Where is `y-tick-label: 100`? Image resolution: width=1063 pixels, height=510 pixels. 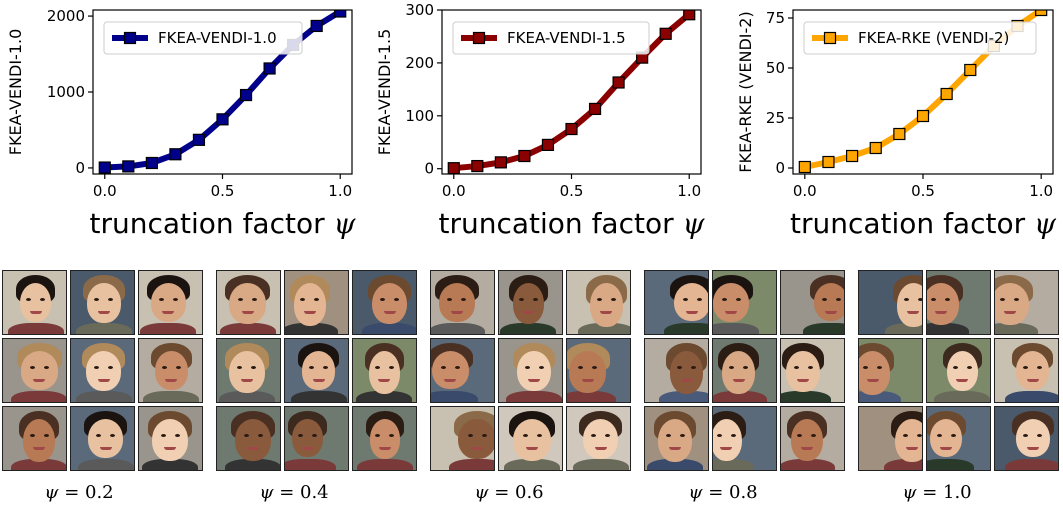 y-tick-label: 100 is located at coordinates (419, 116).